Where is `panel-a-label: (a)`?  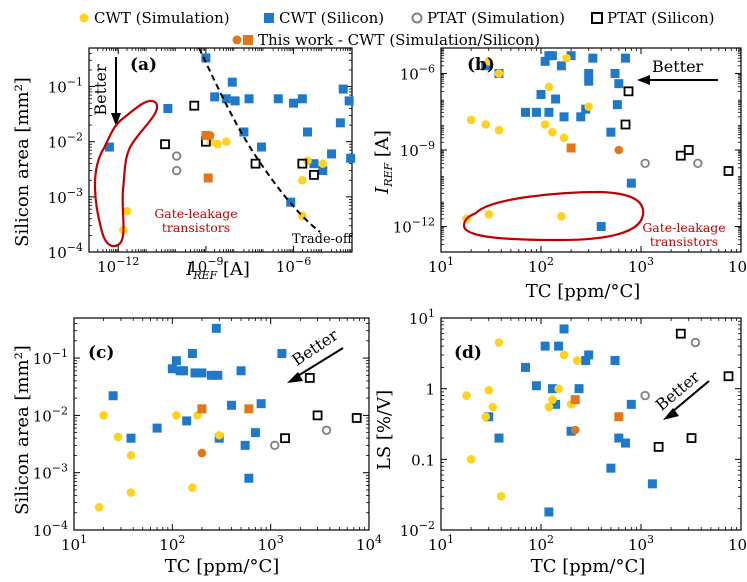
panel-a-label: (a) is located at coordinates (143, 65).